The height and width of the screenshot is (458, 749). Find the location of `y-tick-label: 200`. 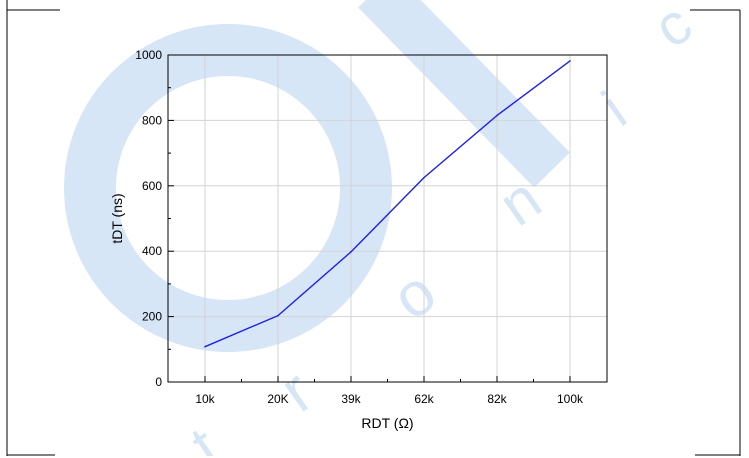

y-tick-label: 200 is located at coordinates (152, 317).